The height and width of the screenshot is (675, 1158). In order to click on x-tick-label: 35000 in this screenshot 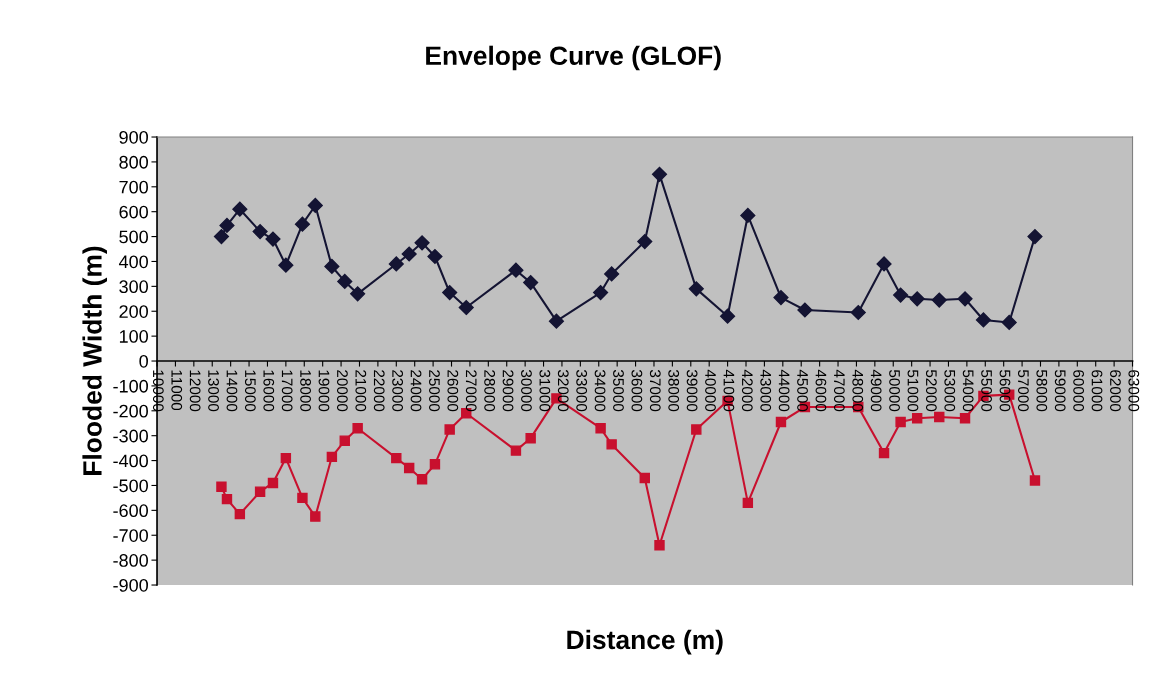, I will do `click(618, 390)`.